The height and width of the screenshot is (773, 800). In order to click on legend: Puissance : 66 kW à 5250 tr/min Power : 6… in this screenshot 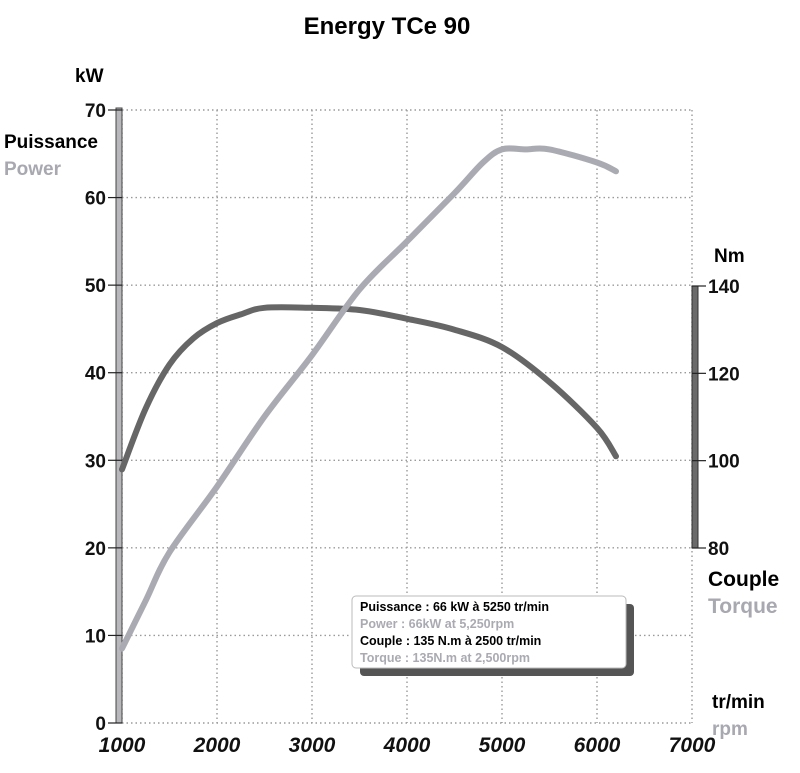, I will do `click(492, 635)`.